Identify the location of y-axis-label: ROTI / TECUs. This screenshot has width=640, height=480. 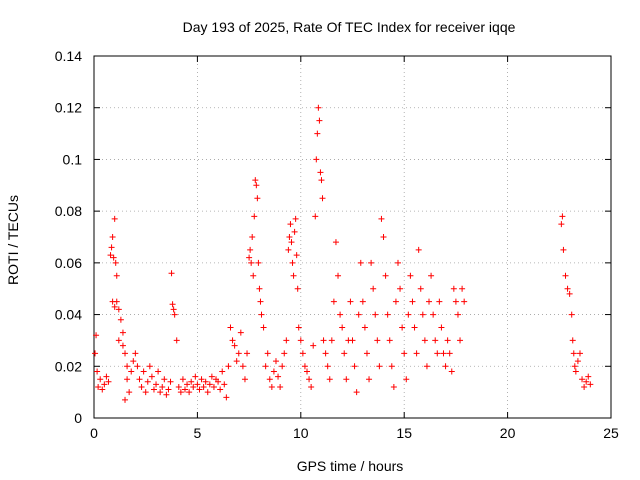
(13, 240).